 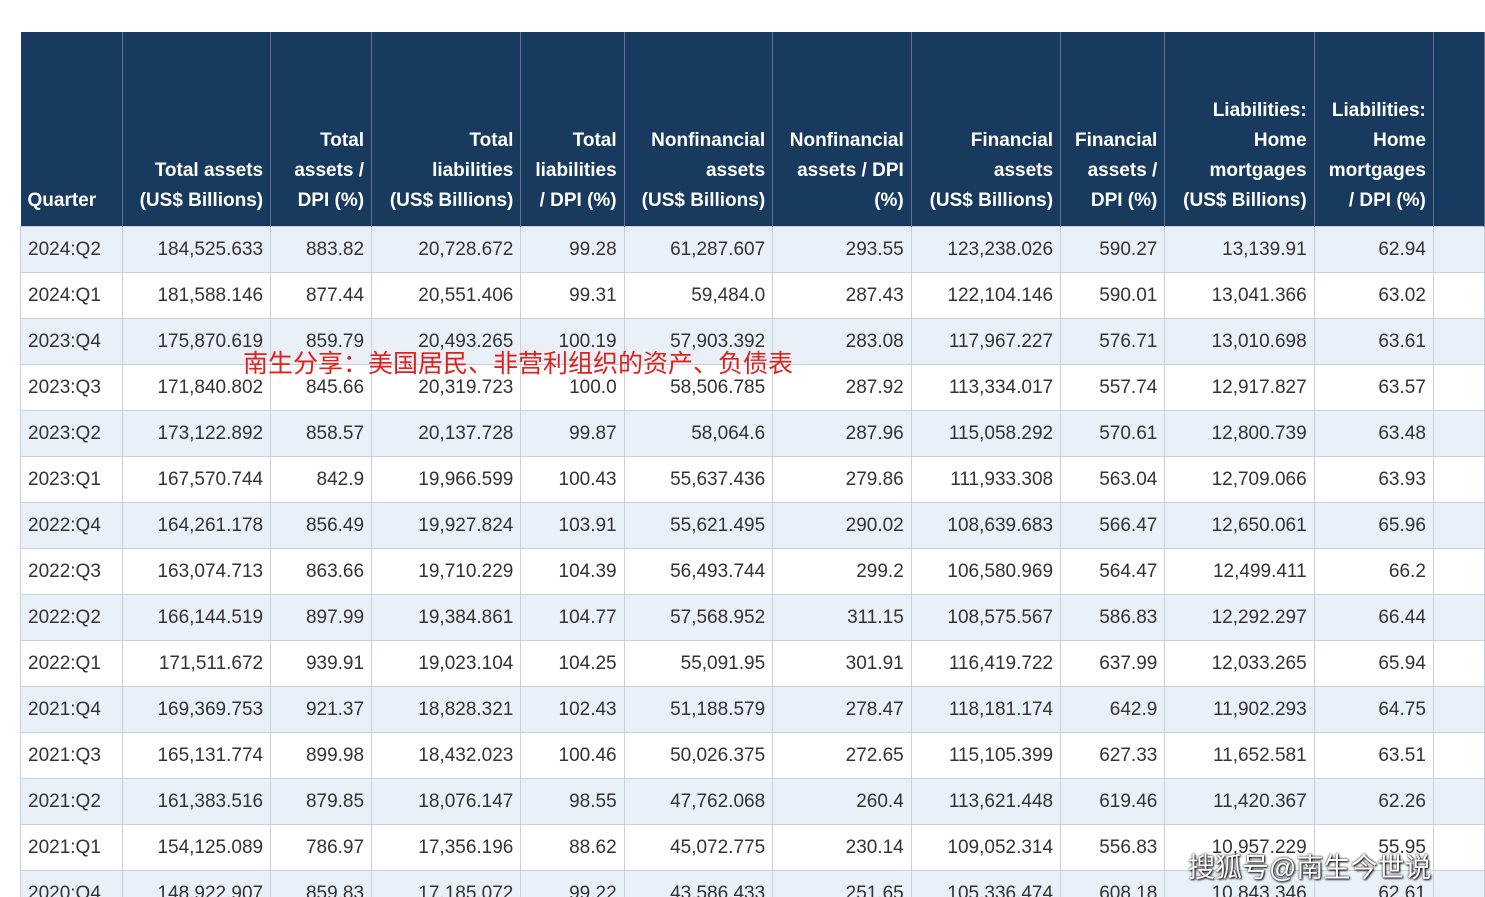 I want to click on table-cell: 99.87, so click(x=572, y=433).